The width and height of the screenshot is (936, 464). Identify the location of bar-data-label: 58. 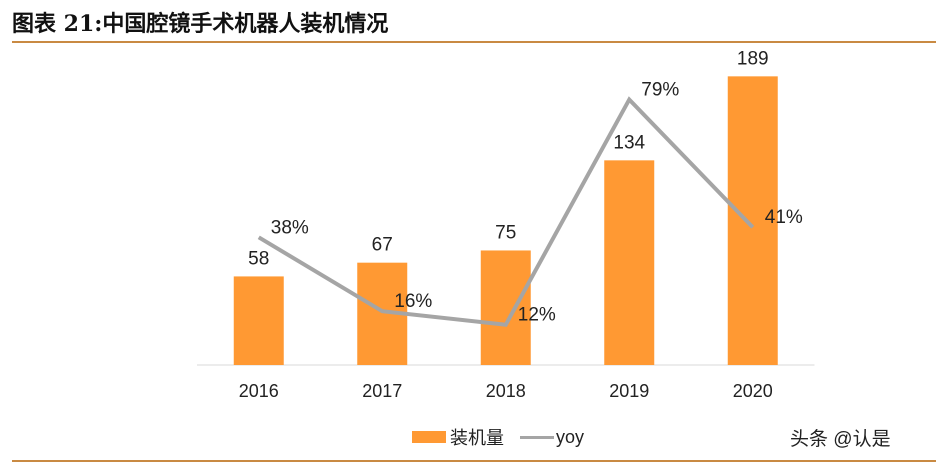
(258, 258).